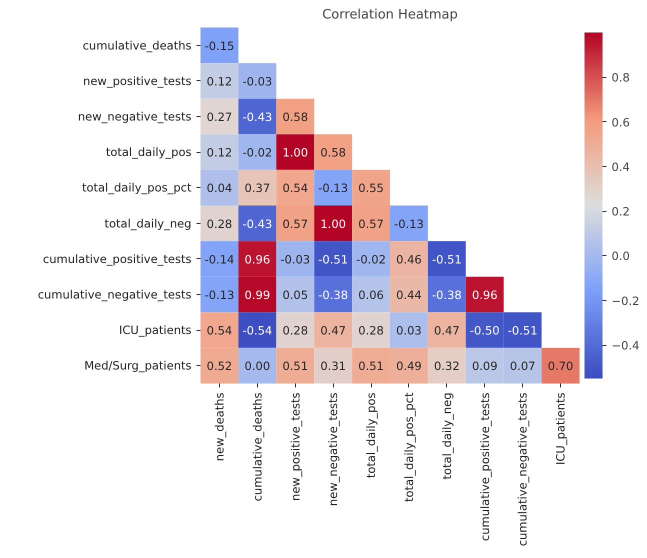  I want to click on color-bar-label: 0.6, so click(621, 122).